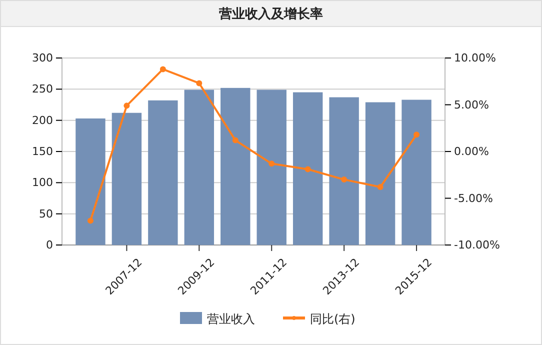 This screenshot has width=542, height=345. Describe the element at coordinates (42, 120) in the screenshot. I see `y-tick-label: 200` at that location.